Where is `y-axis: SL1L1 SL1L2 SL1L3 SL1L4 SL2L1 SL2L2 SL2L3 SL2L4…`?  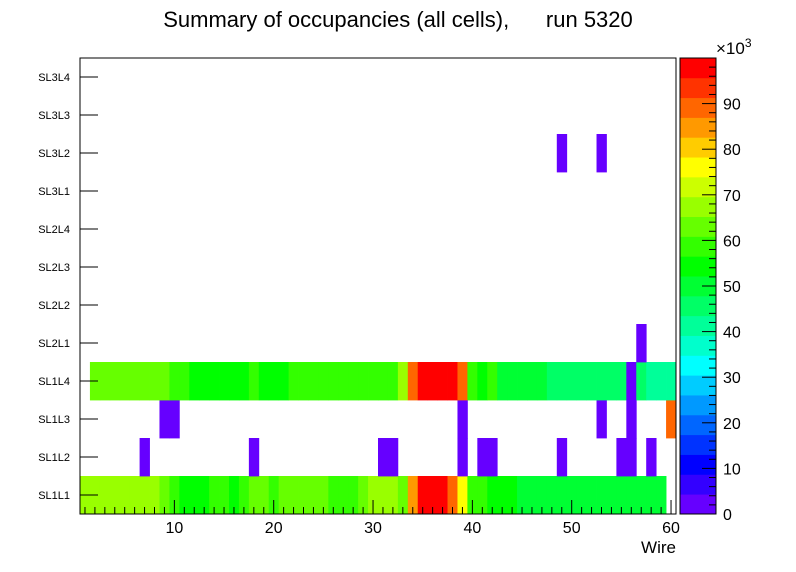 y-axis: SL1L1 SL1L2 SL1L3 SL1L4 SL2L1 SL2L2 SL2L3 SL2L4… is located at coordinates (68, 287).